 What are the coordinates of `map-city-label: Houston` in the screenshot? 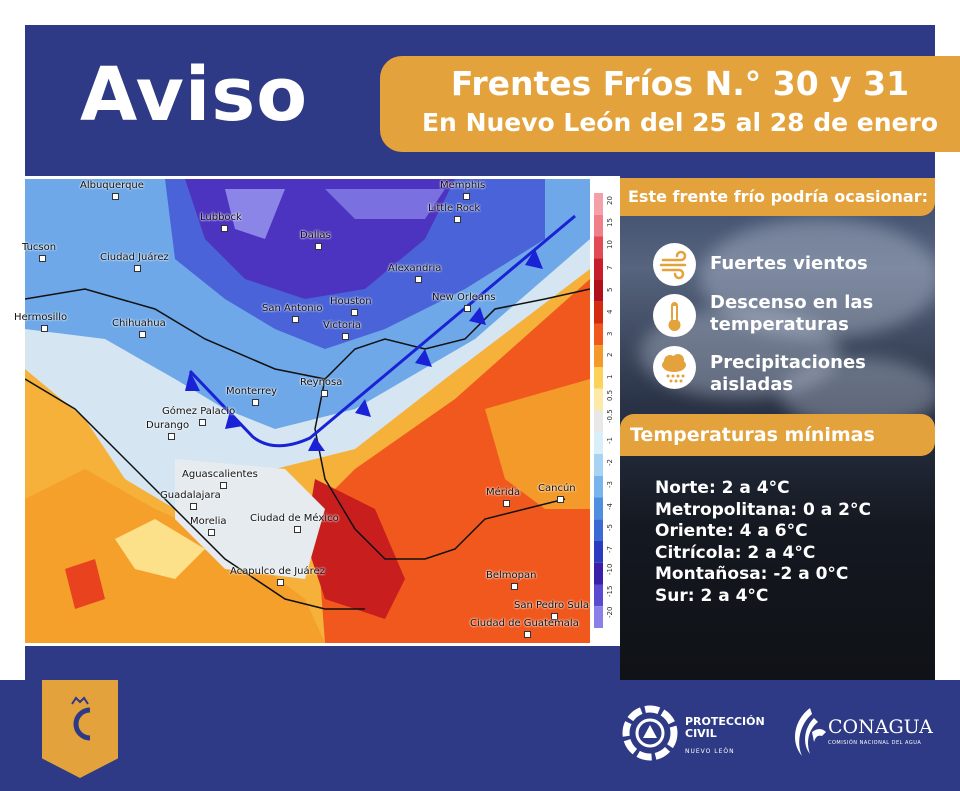 It's located at (351, 306).